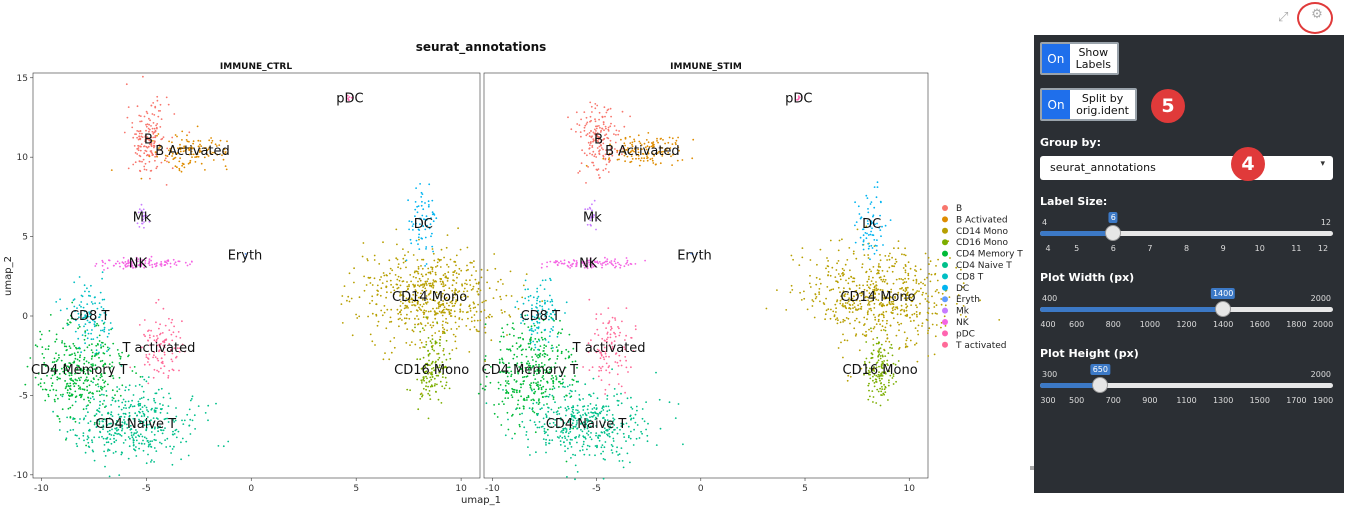 The image size is (1364, 521). I want to click on show-labels-toggle: On Show Labels, so click(1079, 58).